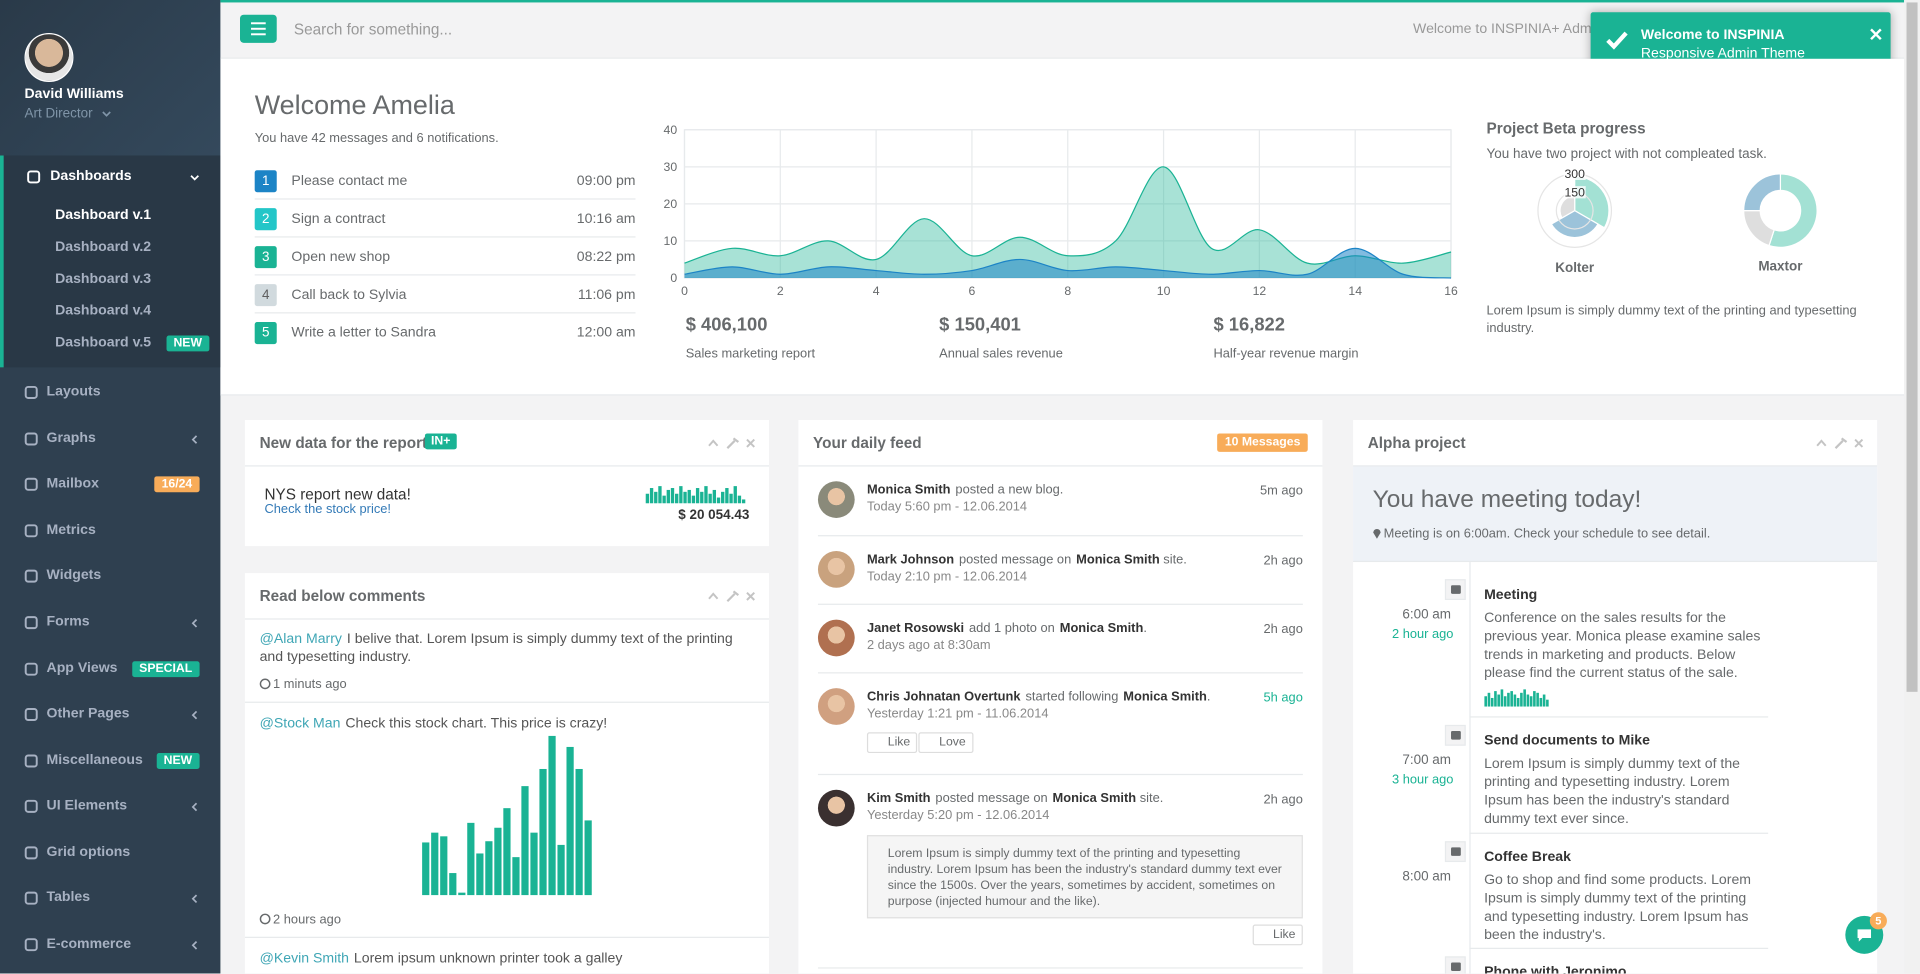 The image size is (1920, 974). I want to click on menu-item: Miscellaneous, so click(94, 760).